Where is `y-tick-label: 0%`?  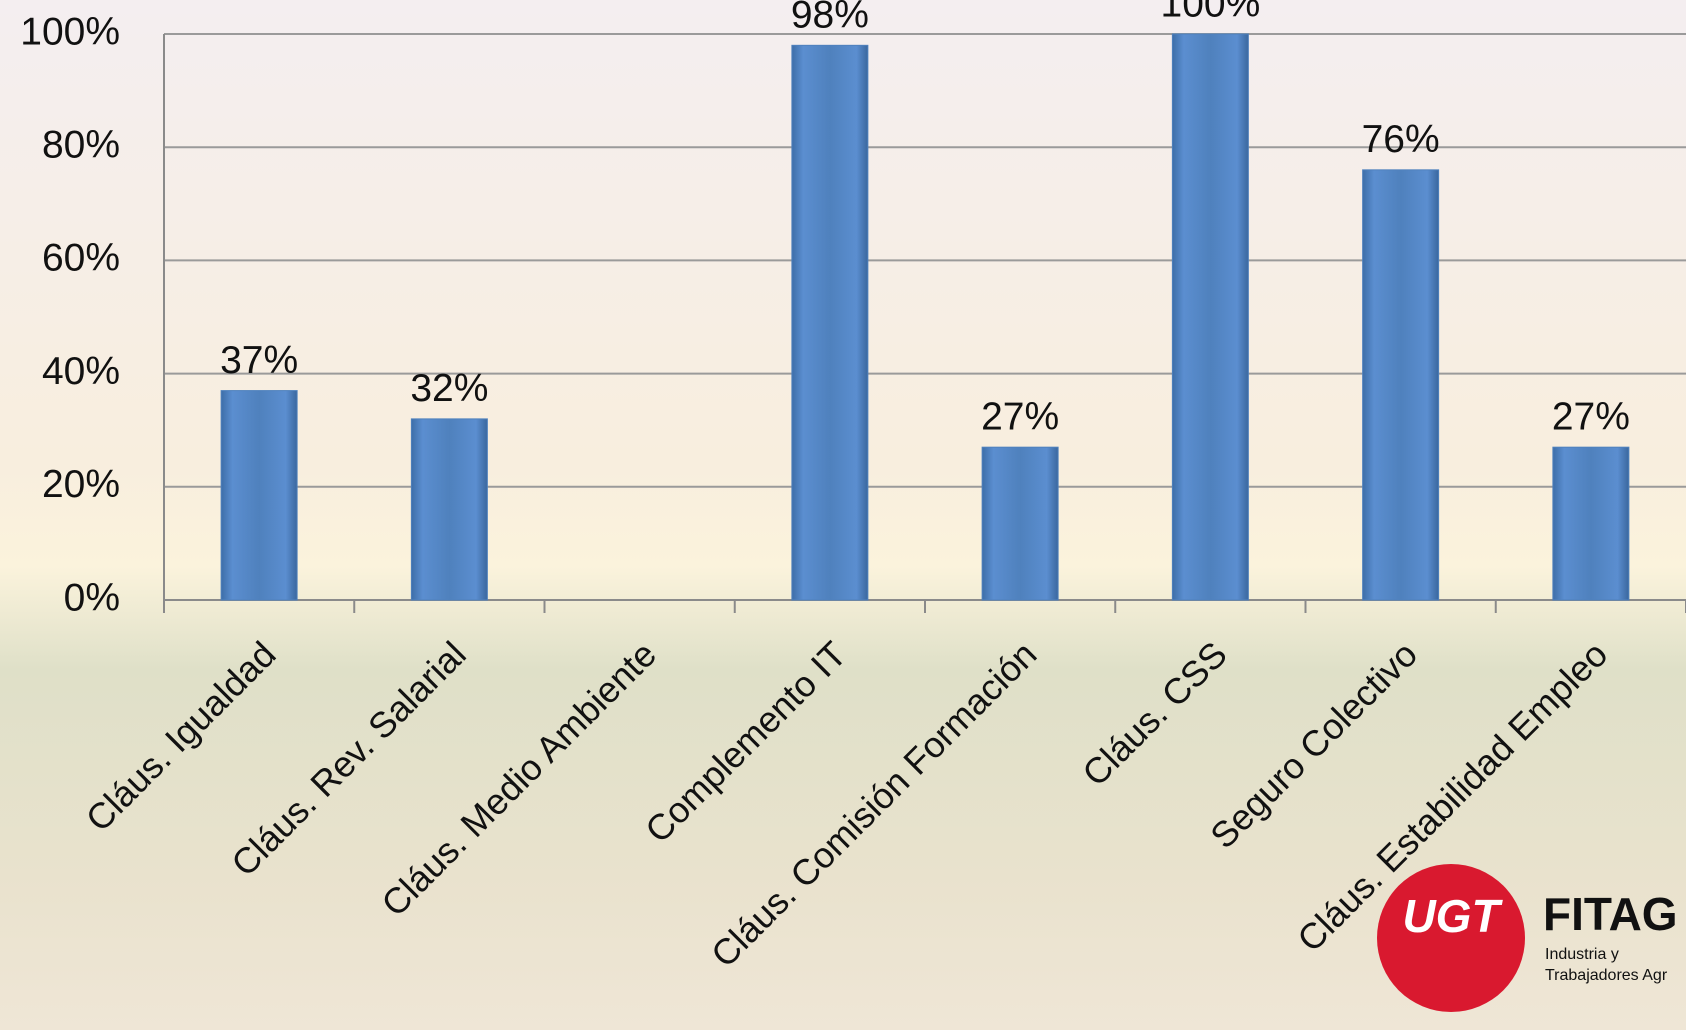 y-tick-label: 0% is located at coordinates (92, 597).